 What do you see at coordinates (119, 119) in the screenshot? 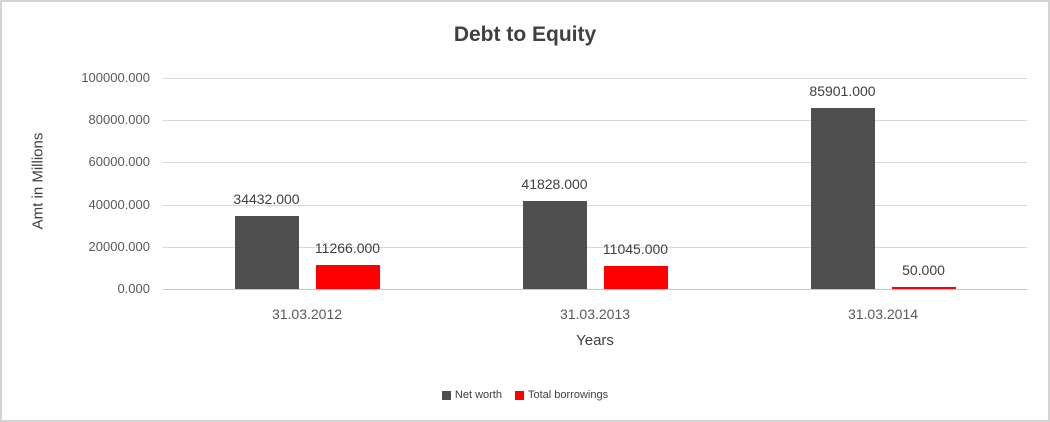
I see `y-tick-label: 80000.000` at bounding box center [119, 119].